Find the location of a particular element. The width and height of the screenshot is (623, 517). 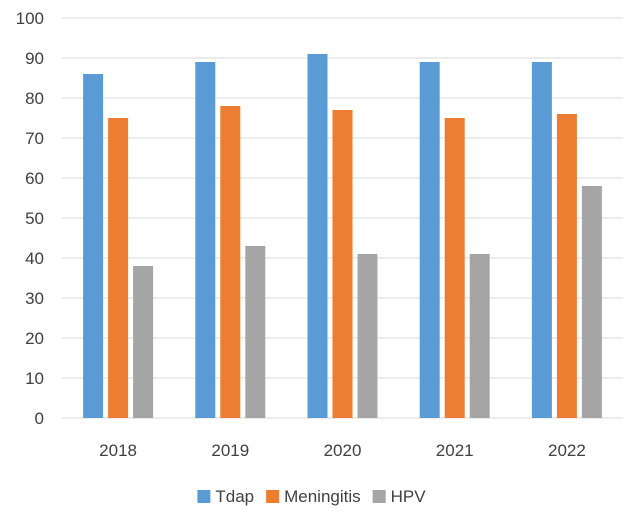

x-tick-label: 2022 is located at coordinates (567, 450).